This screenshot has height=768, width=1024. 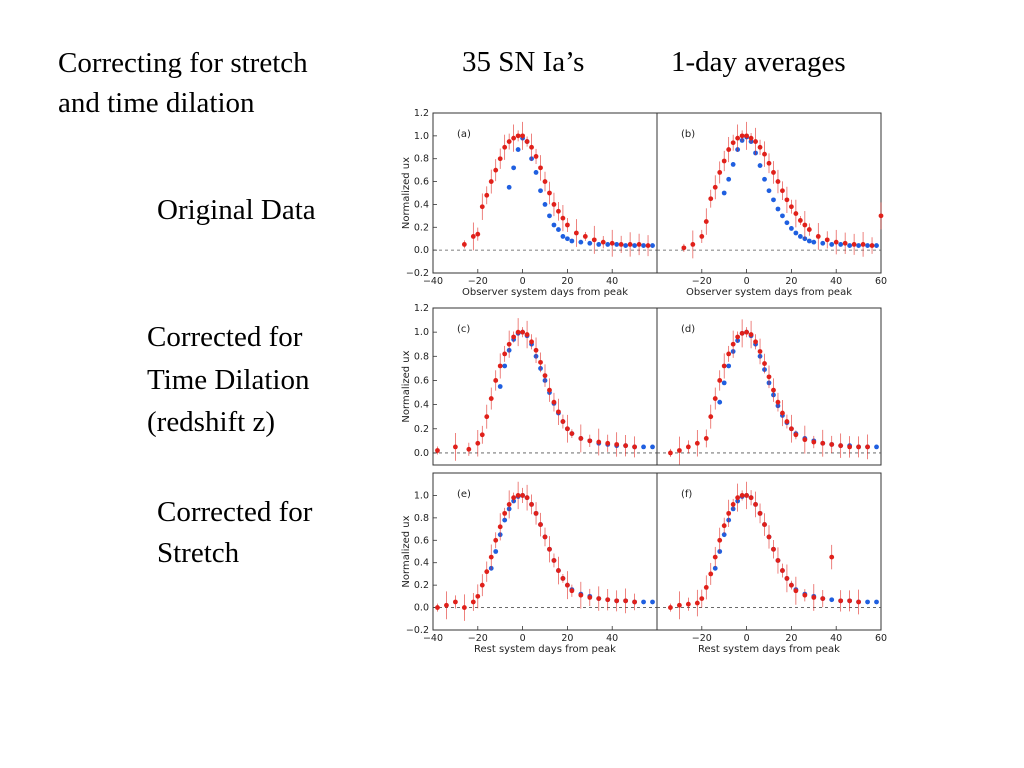 What do you see at coordinates (421, 308) in the screenshot?
I see `y-tick-label: 1.2` at bounding box center [421, 308].